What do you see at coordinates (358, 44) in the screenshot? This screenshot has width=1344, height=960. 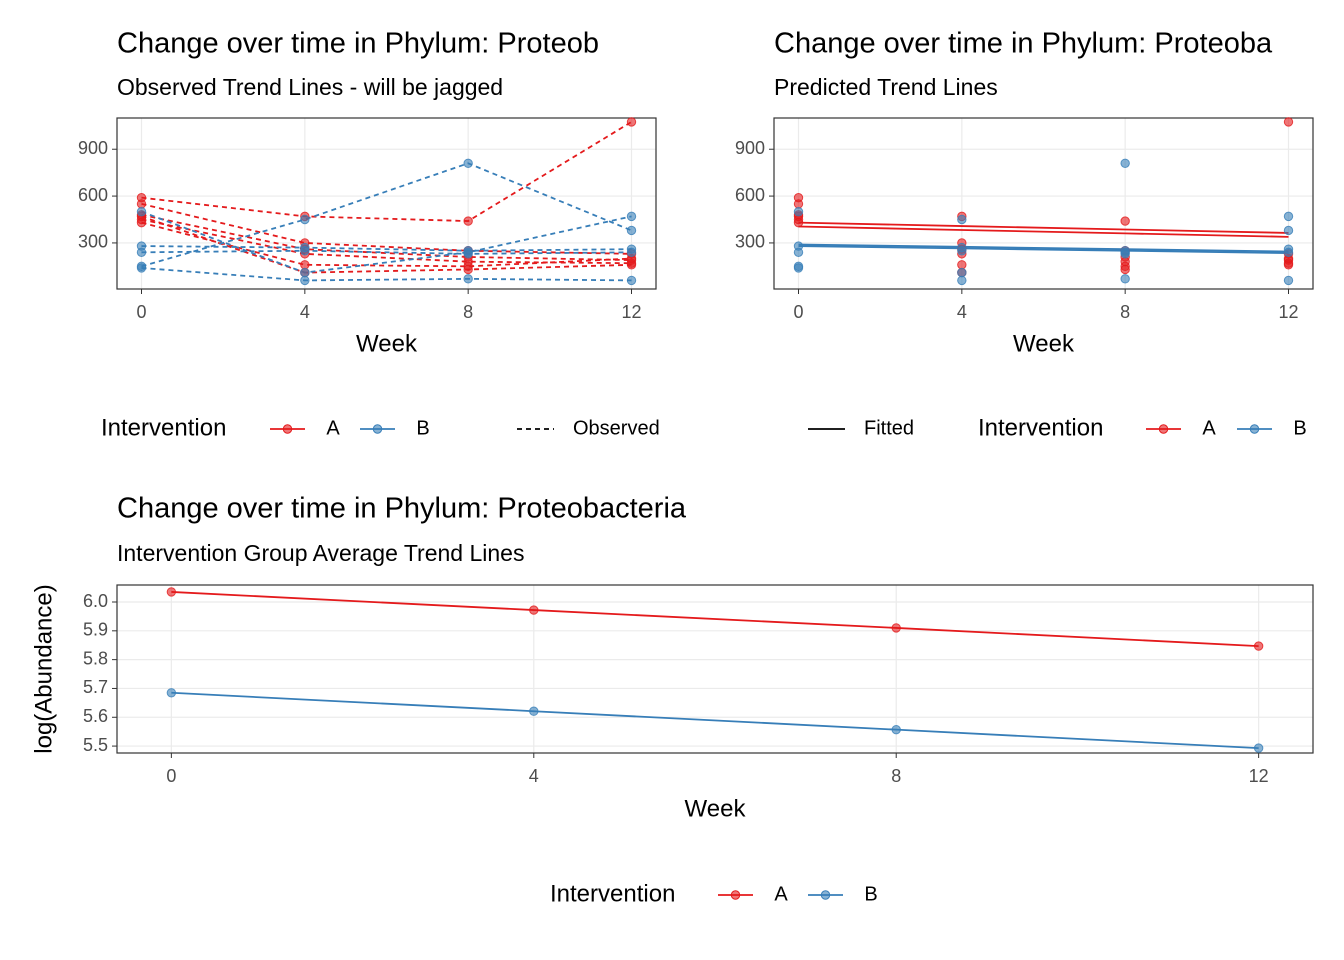 I see `chart-title: Change over time in Phylum: Proteob` at bounding box center [358, 44].